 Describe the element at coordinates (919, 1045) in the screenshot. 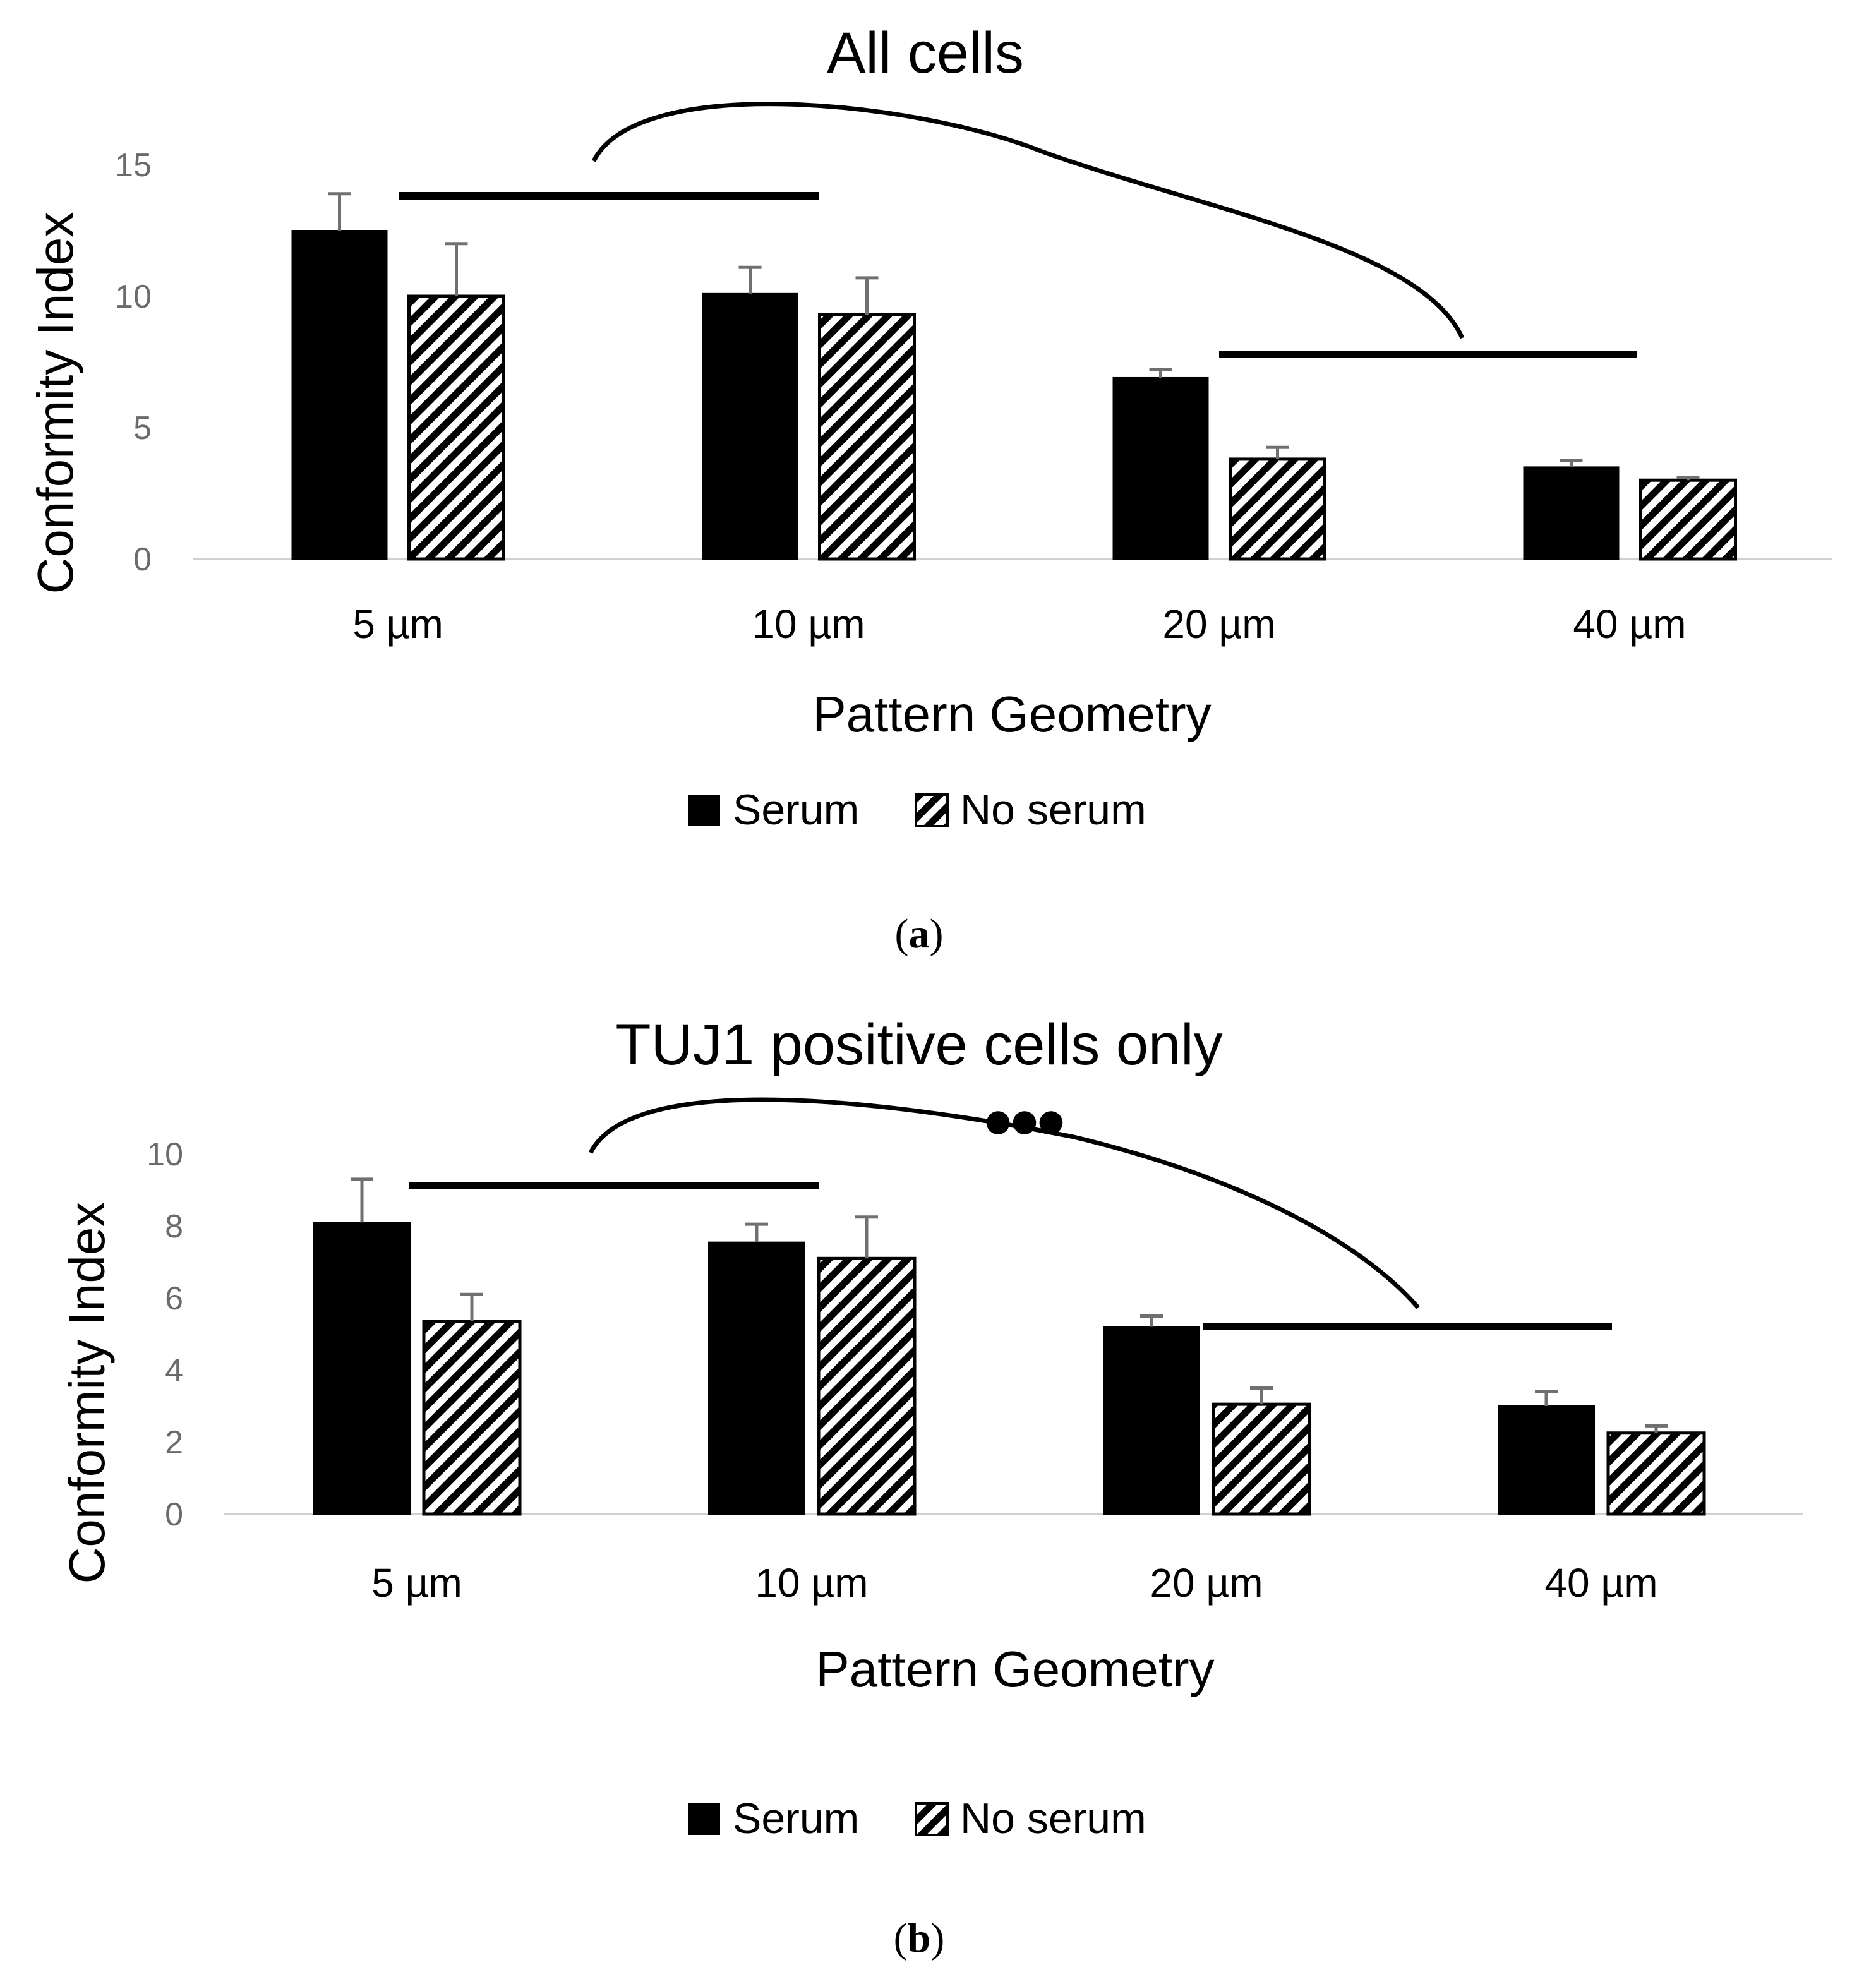

I see `chart-title: TUJ1 positive cells only` at that location.